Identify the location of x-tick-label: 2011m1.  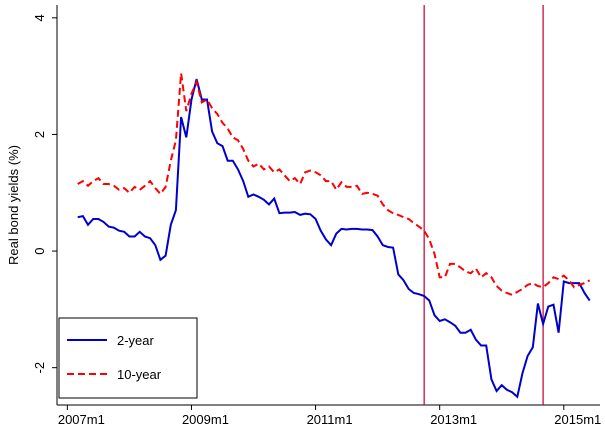
(330, 419).